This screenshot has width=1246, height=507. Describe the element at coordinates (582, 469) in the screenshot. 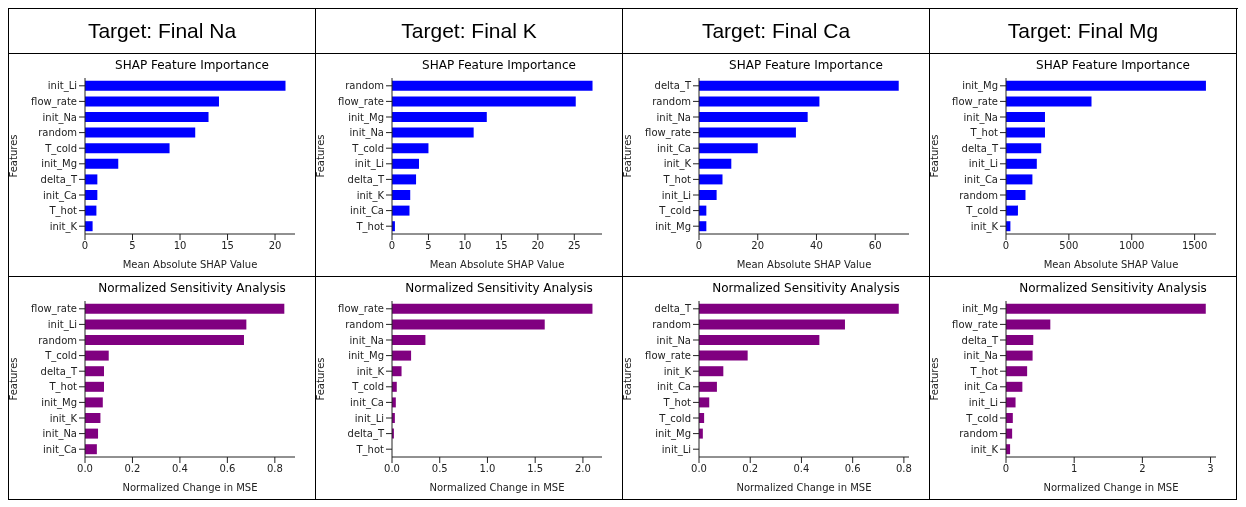

I see `x-tick-label: 2.0` at that location.